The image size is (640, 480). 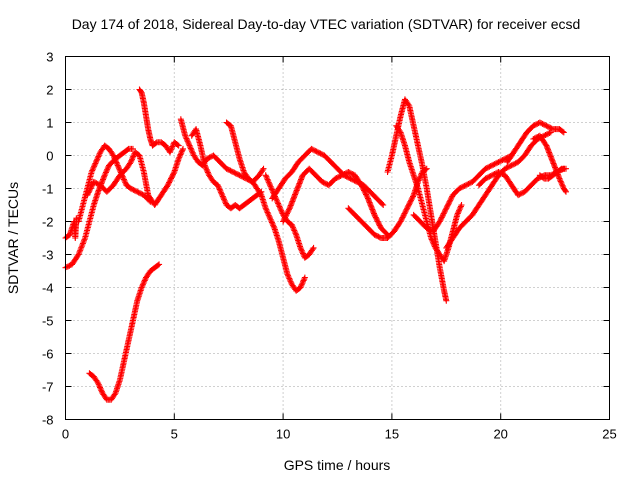 I want to click on series-trace-r, so click(x=521, y=182).